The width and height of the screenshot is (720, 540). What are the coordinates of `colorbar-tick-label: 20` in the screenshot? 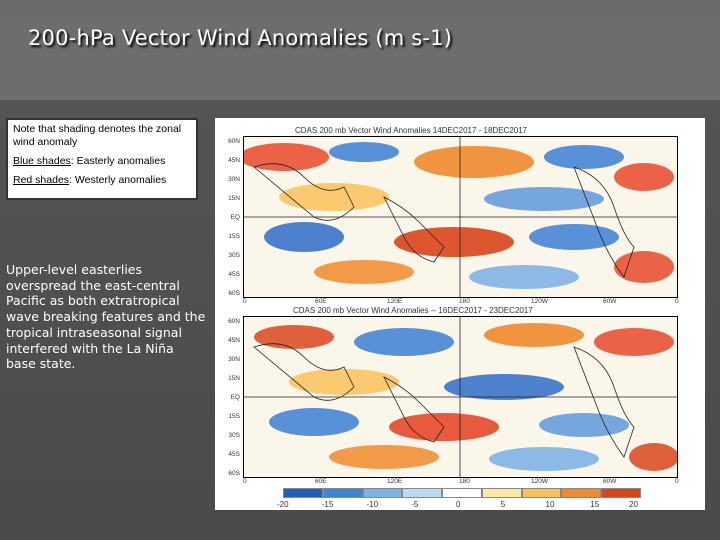 It's located at (633, 504).